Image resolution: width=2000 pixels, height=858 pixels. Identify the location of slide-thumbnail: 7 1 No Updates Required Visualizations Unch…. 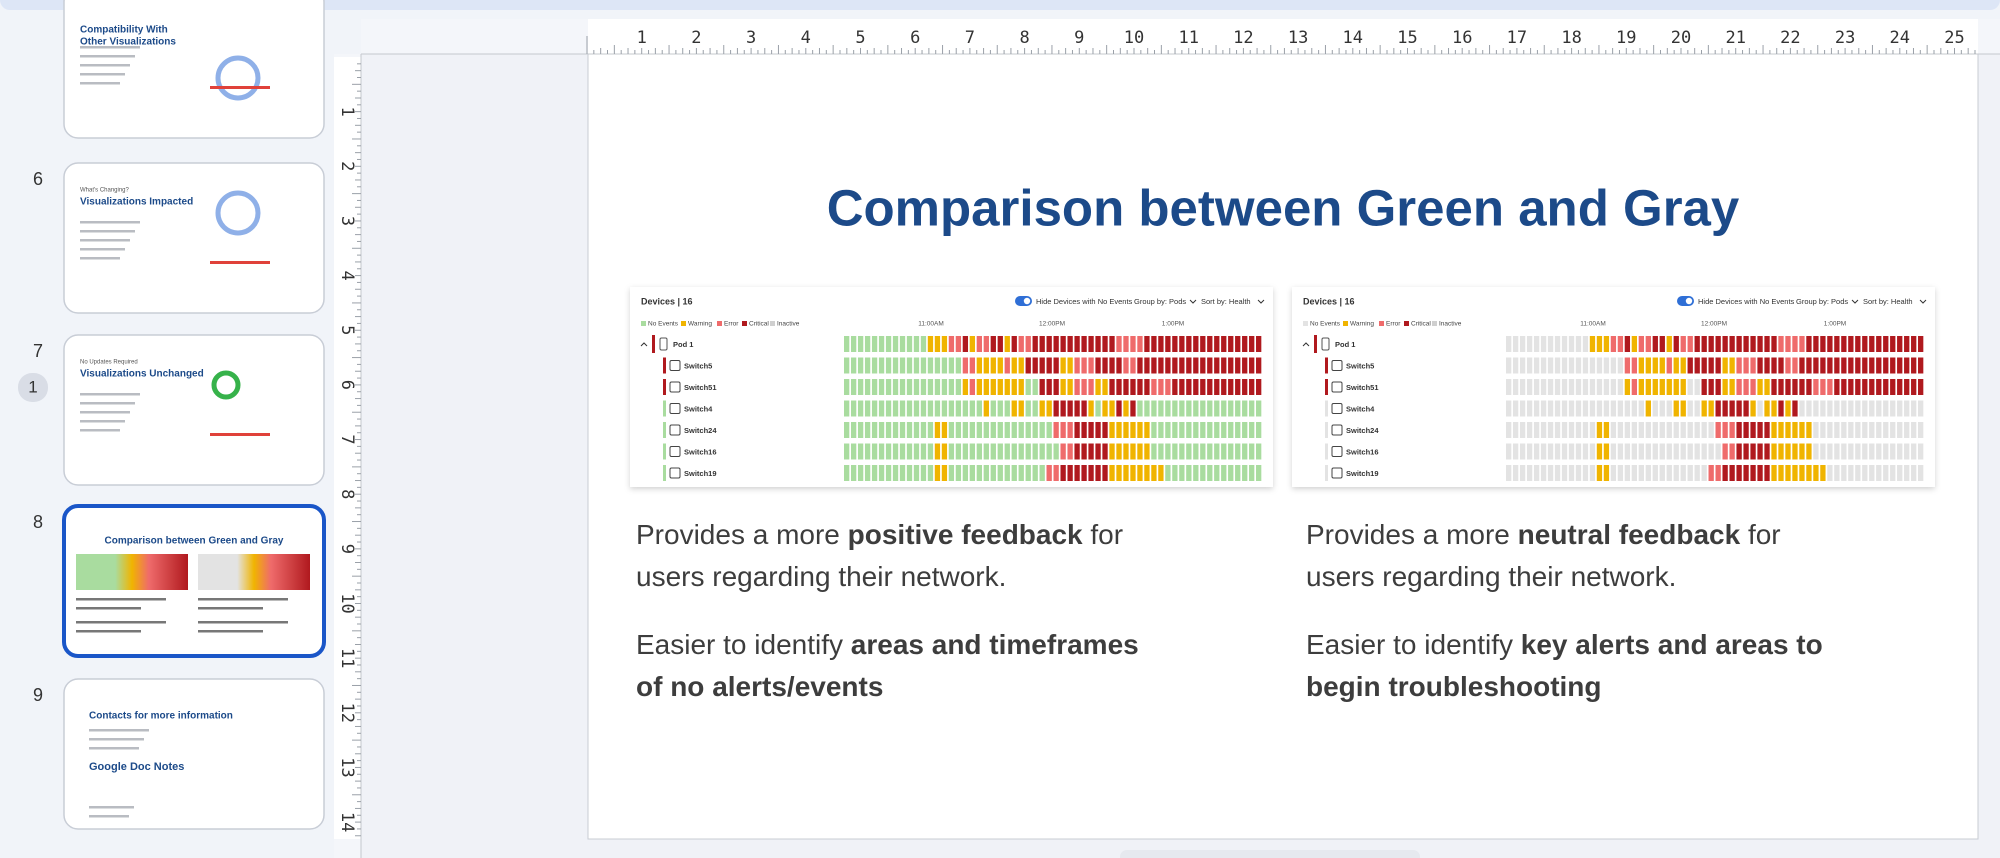
(171, 410).